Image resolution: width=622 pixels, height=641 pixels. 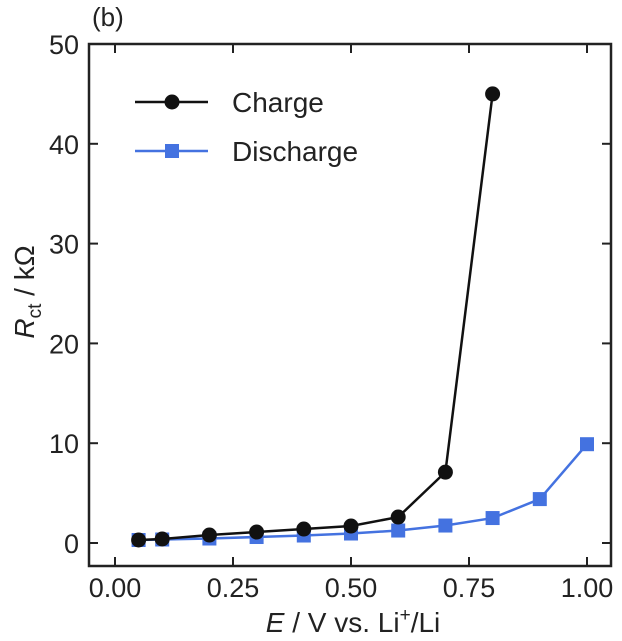 I want to click on y-tick-label: 20, so click(x=64, y=344).